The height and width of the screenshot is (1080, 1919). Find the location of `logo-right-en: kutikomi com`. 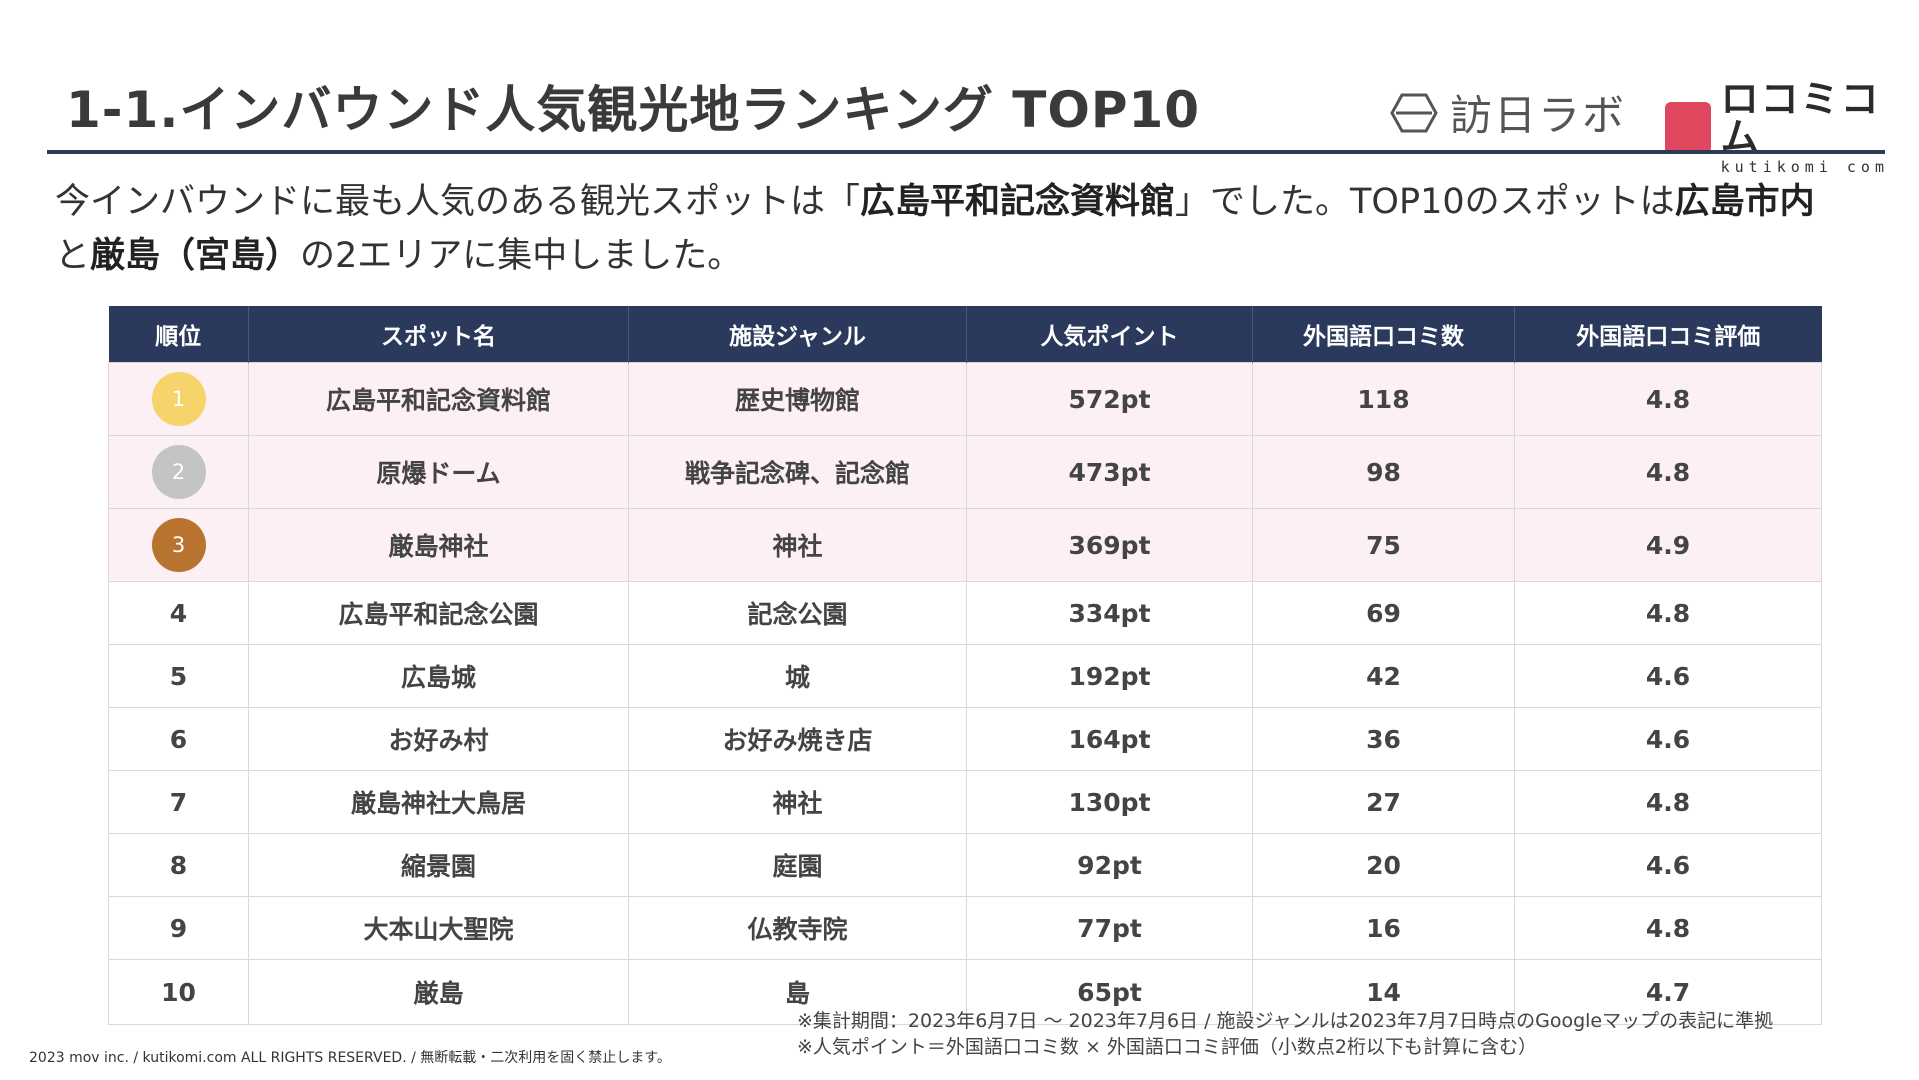

logo-right-en: kutikomi com is located at coordinates (1804, 167).